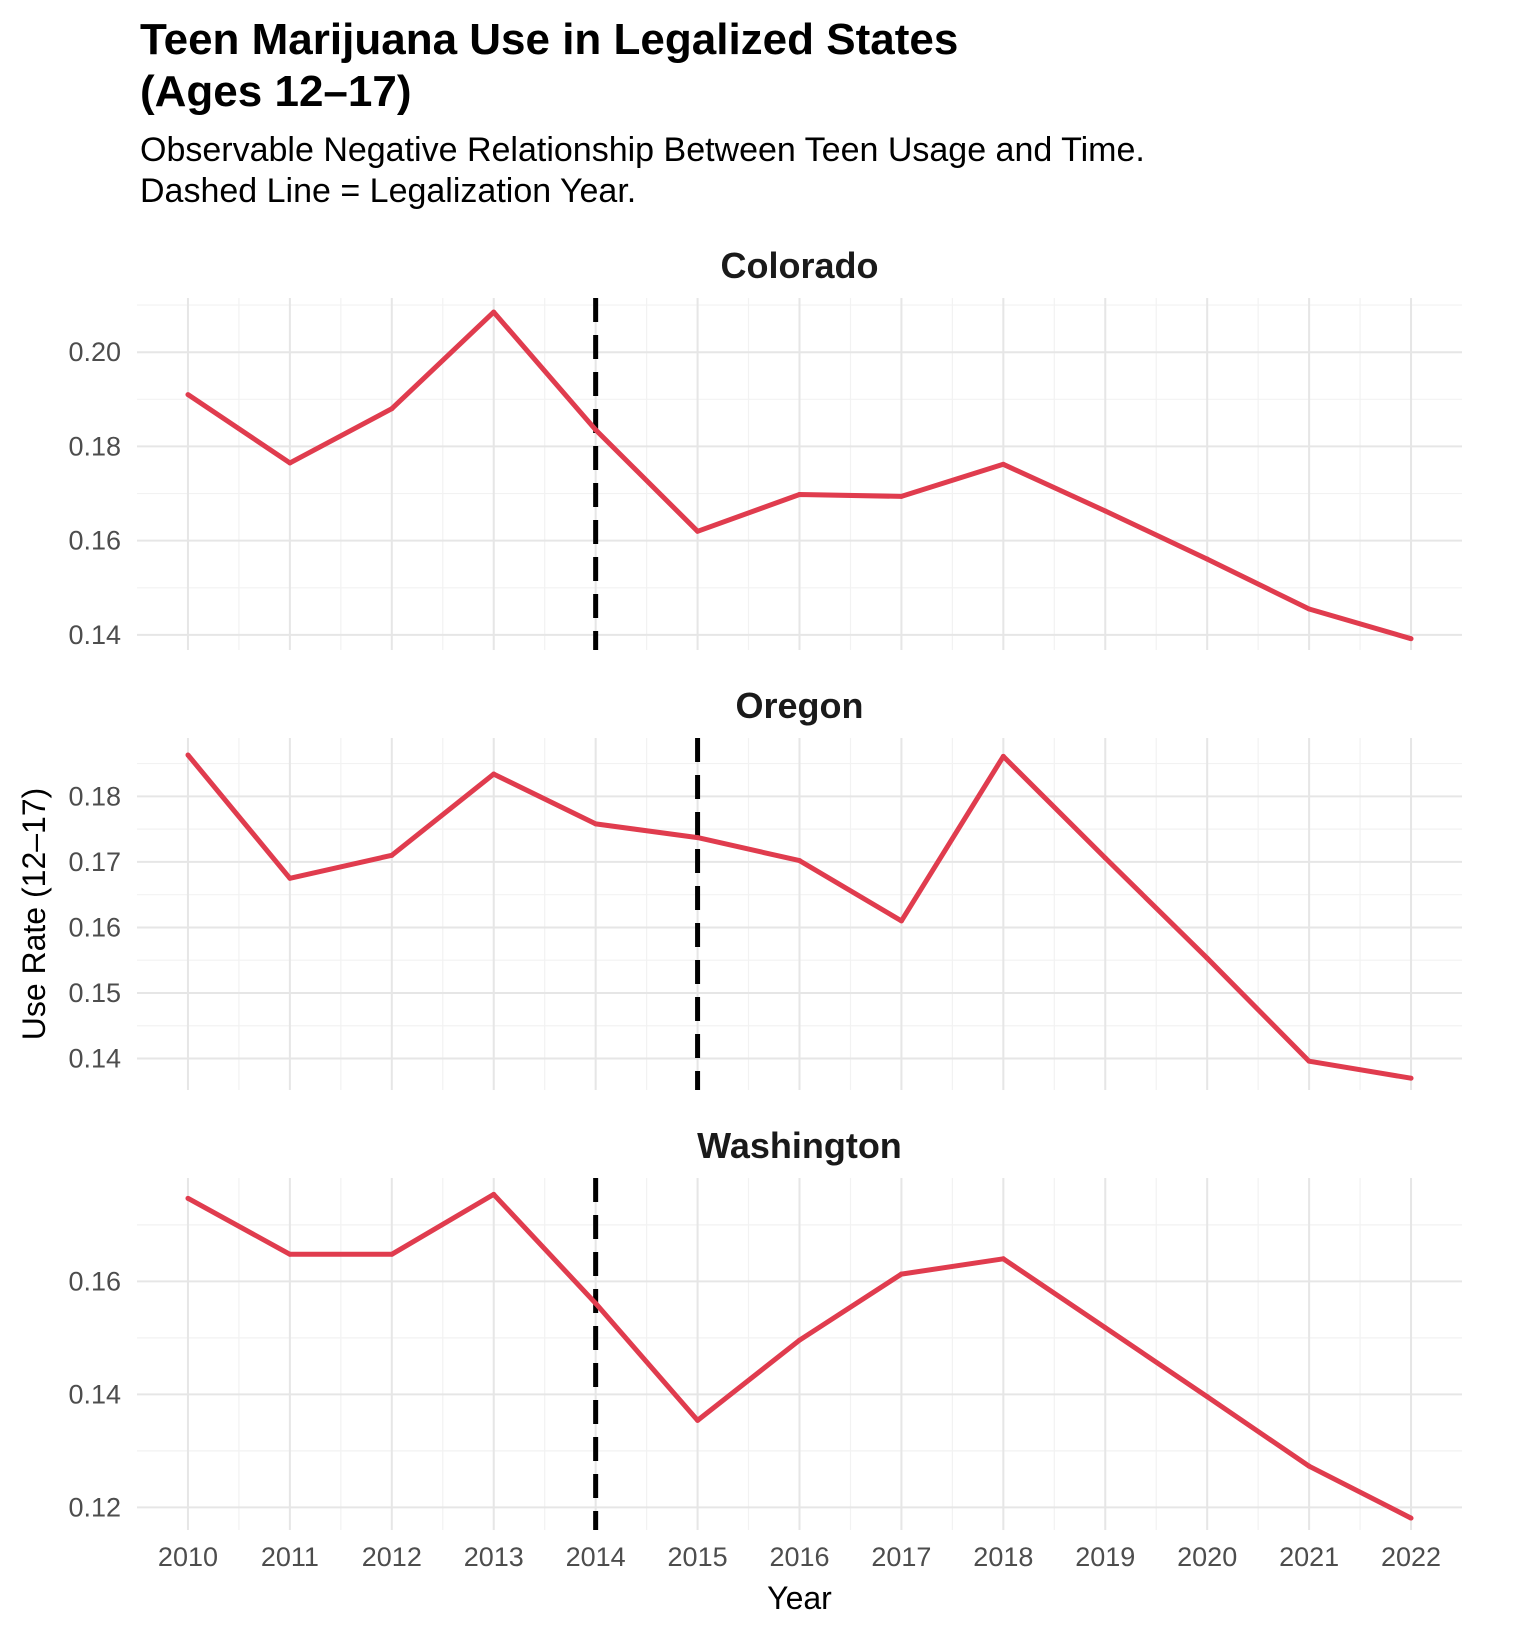  I want to click on y-tick-label: 0.15, so click(94, 993).